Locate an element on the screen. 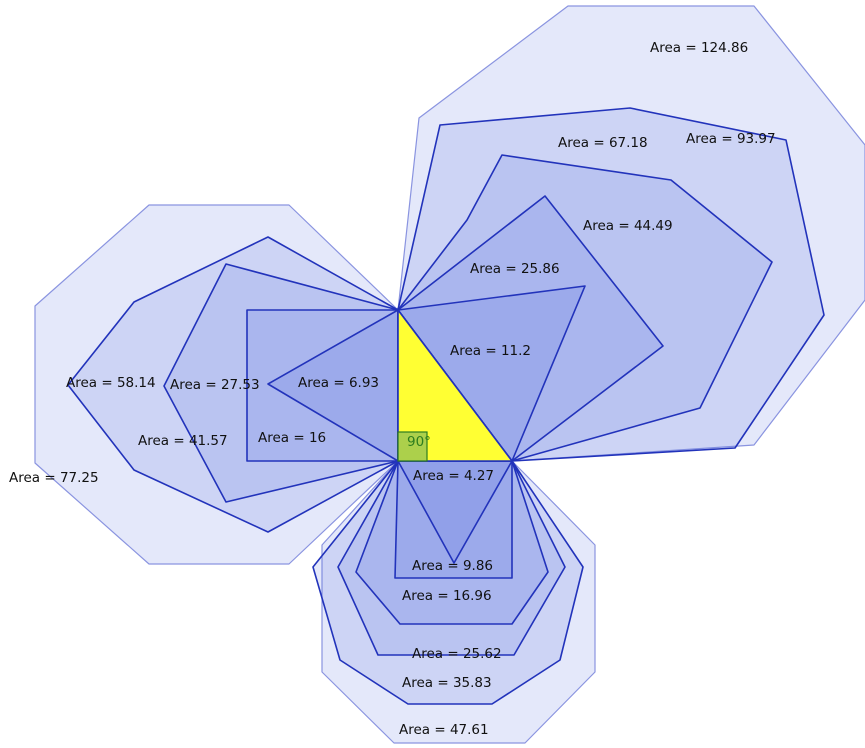  area-label: Area = 35.83 is located at coordinates (447, 683).